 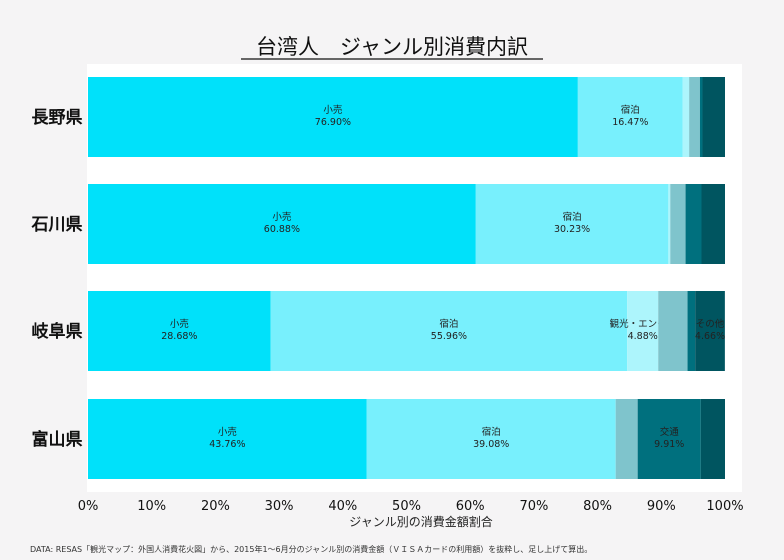 I want to click on segment-value-label: 4.88%, so click(x=643, y=336).